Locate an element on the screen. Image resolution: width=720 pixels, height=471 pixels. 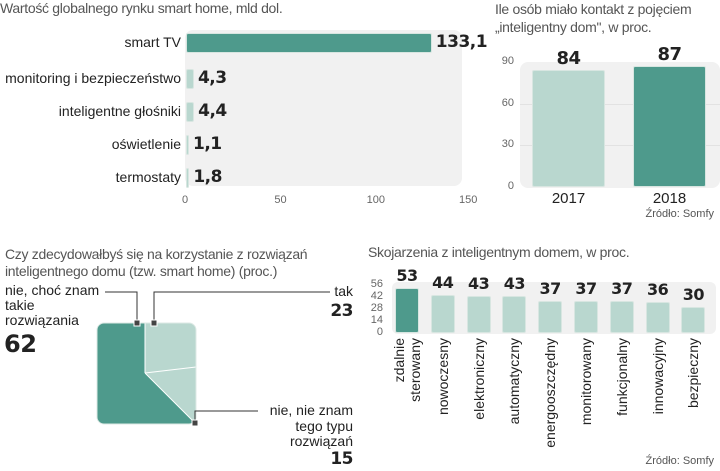
y-tick-label: 30 is located at coordinates (507, 144).